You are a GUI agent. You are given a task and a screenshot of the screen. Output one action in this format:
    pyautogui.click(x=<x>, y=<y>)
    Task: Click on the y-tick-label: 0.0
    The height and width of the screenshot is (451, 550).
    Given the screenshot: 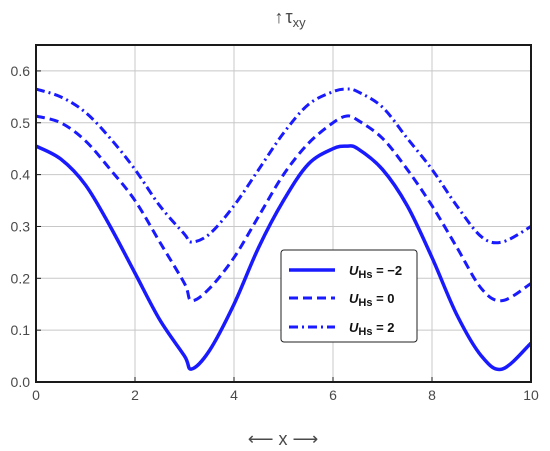 What is the action you would take?
    pyautogui.click(x=21, y=382)
    